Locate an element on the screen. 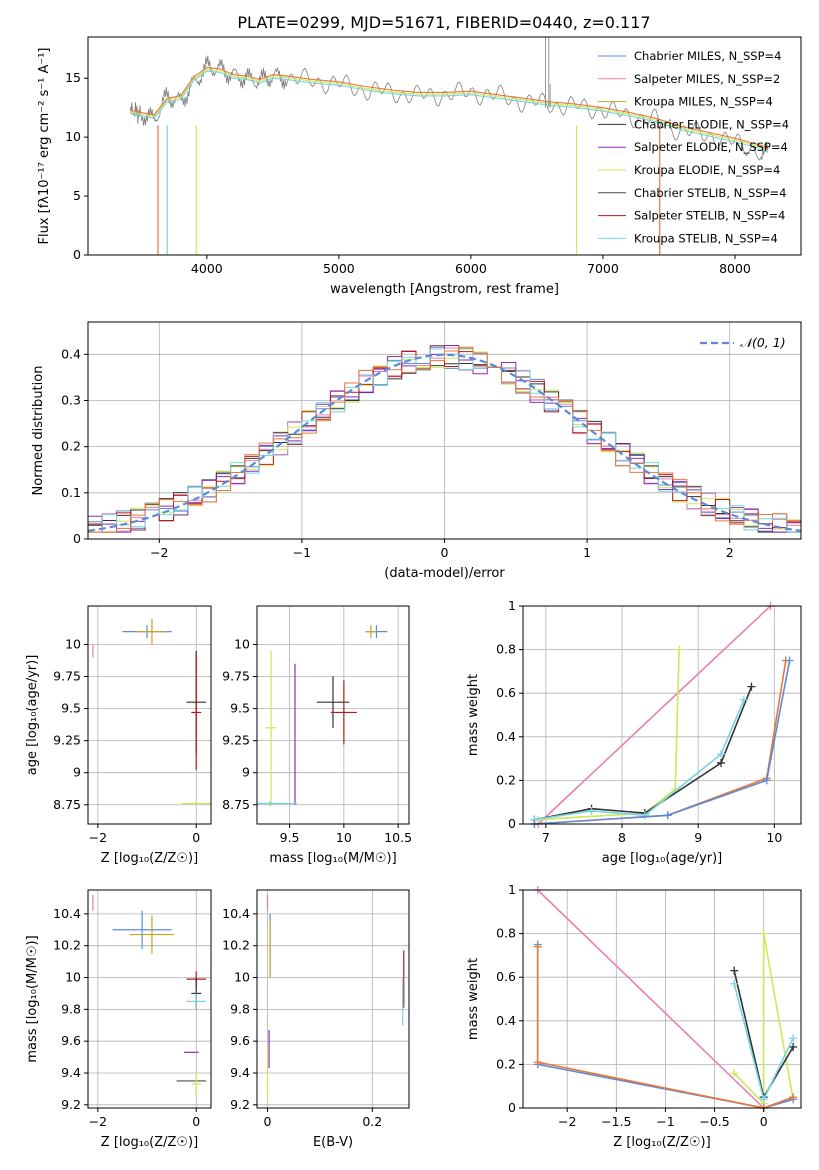 This screenshot has height=1170, width=819. y-axis-label: mass [log₁₀(M/M☉)] is located at coordinates (32, 998).